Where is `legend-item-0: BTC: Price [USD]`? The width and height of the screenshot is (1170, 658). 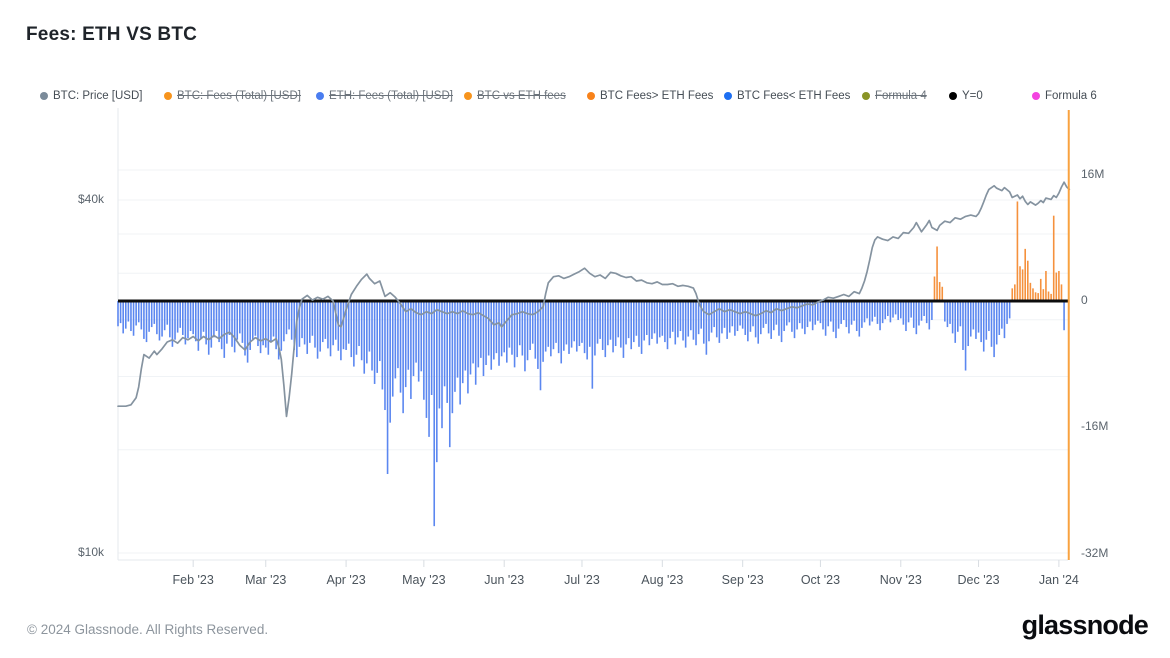
legend-item-0: BTC: Price [USD] is located at coordinates (91, 96).